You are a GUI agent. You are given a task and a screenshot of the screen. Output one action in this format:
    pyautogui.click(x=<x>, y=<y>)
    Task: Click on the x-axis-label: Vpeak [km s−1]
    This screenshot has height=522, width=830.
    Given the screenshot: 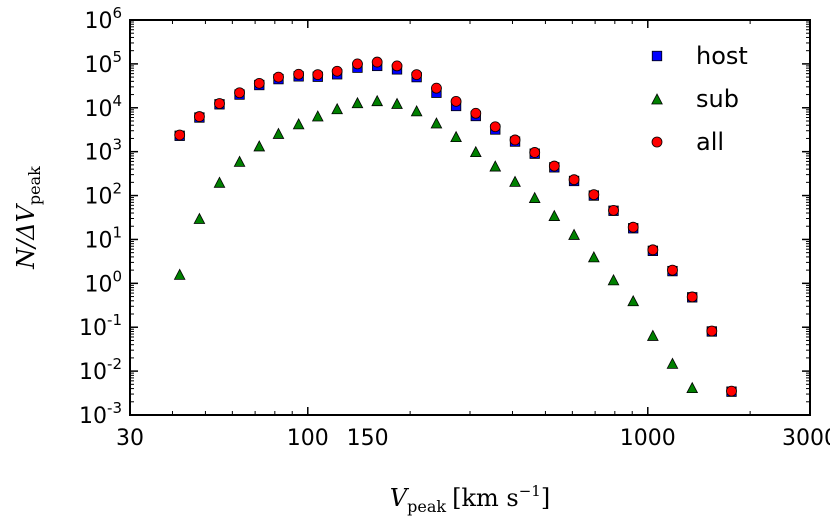 What is the action you would take?
    pyautogui.click(x=470, y=499)
    